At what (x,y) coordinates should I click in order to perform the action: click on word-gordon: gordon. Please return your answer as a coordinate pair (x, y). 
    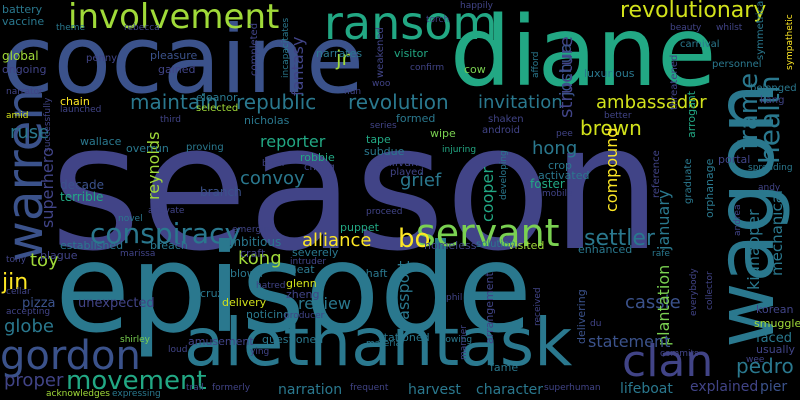
    Looking at the image, I should click on (70, 356).